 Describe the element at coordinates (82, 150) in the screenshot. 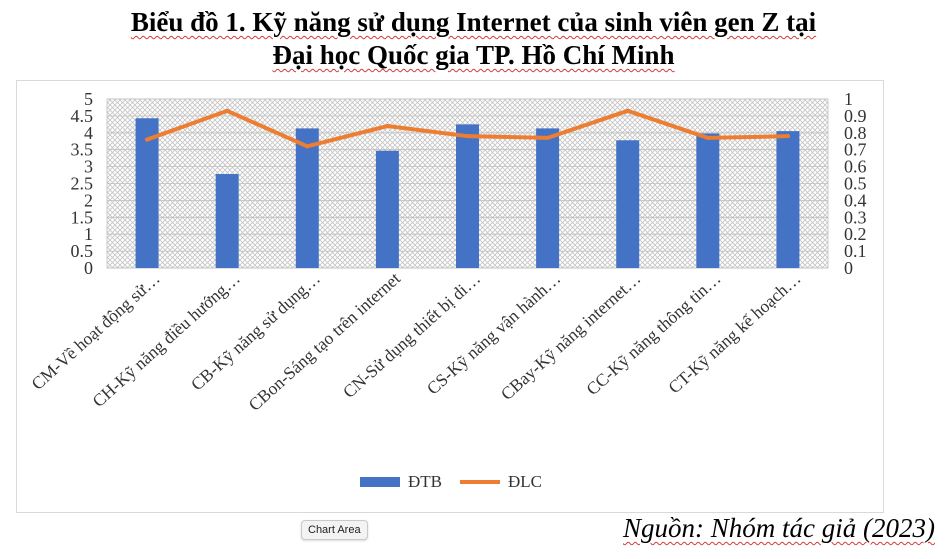

I see `y-left-tick-label-7: 3.5` at that location.